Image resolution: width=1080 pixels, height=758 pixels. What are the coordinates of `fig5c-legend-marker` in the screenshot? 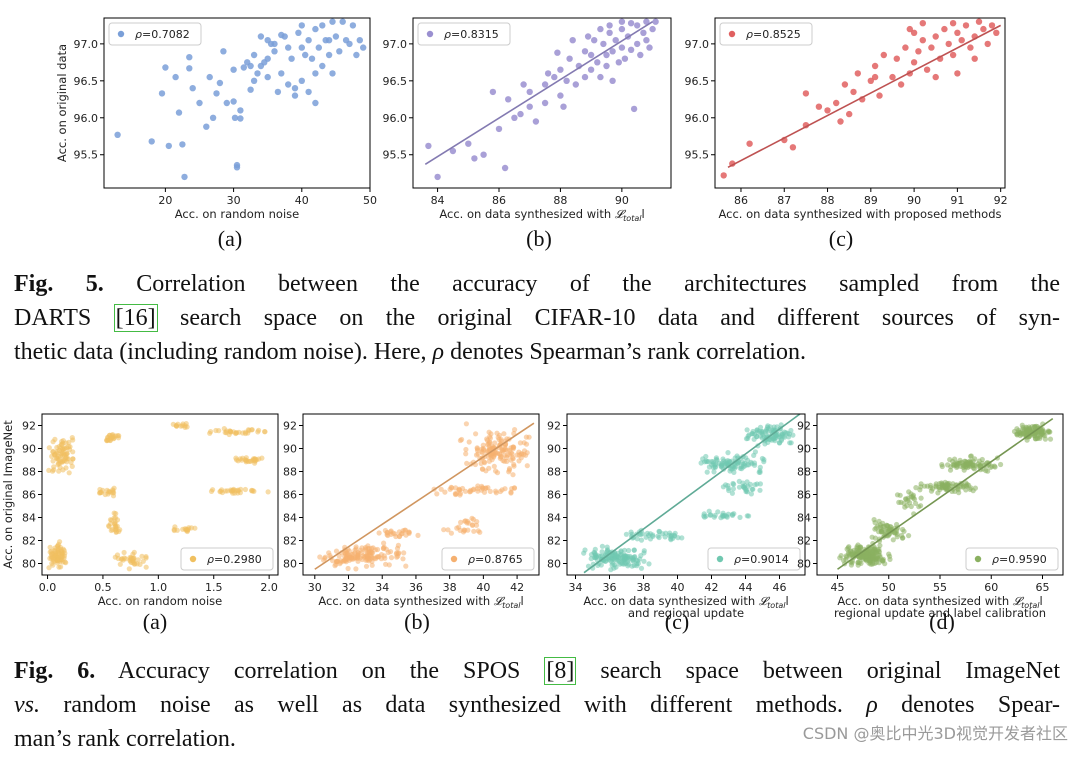 It's located at (732, 34).